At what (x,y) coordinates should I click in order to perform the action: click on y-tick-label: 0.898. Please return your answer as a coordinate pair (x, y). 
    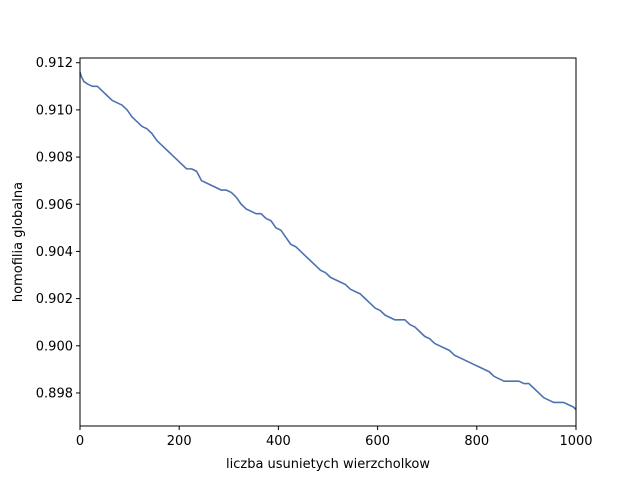
    Looking at the image, I should click on (54, 393).